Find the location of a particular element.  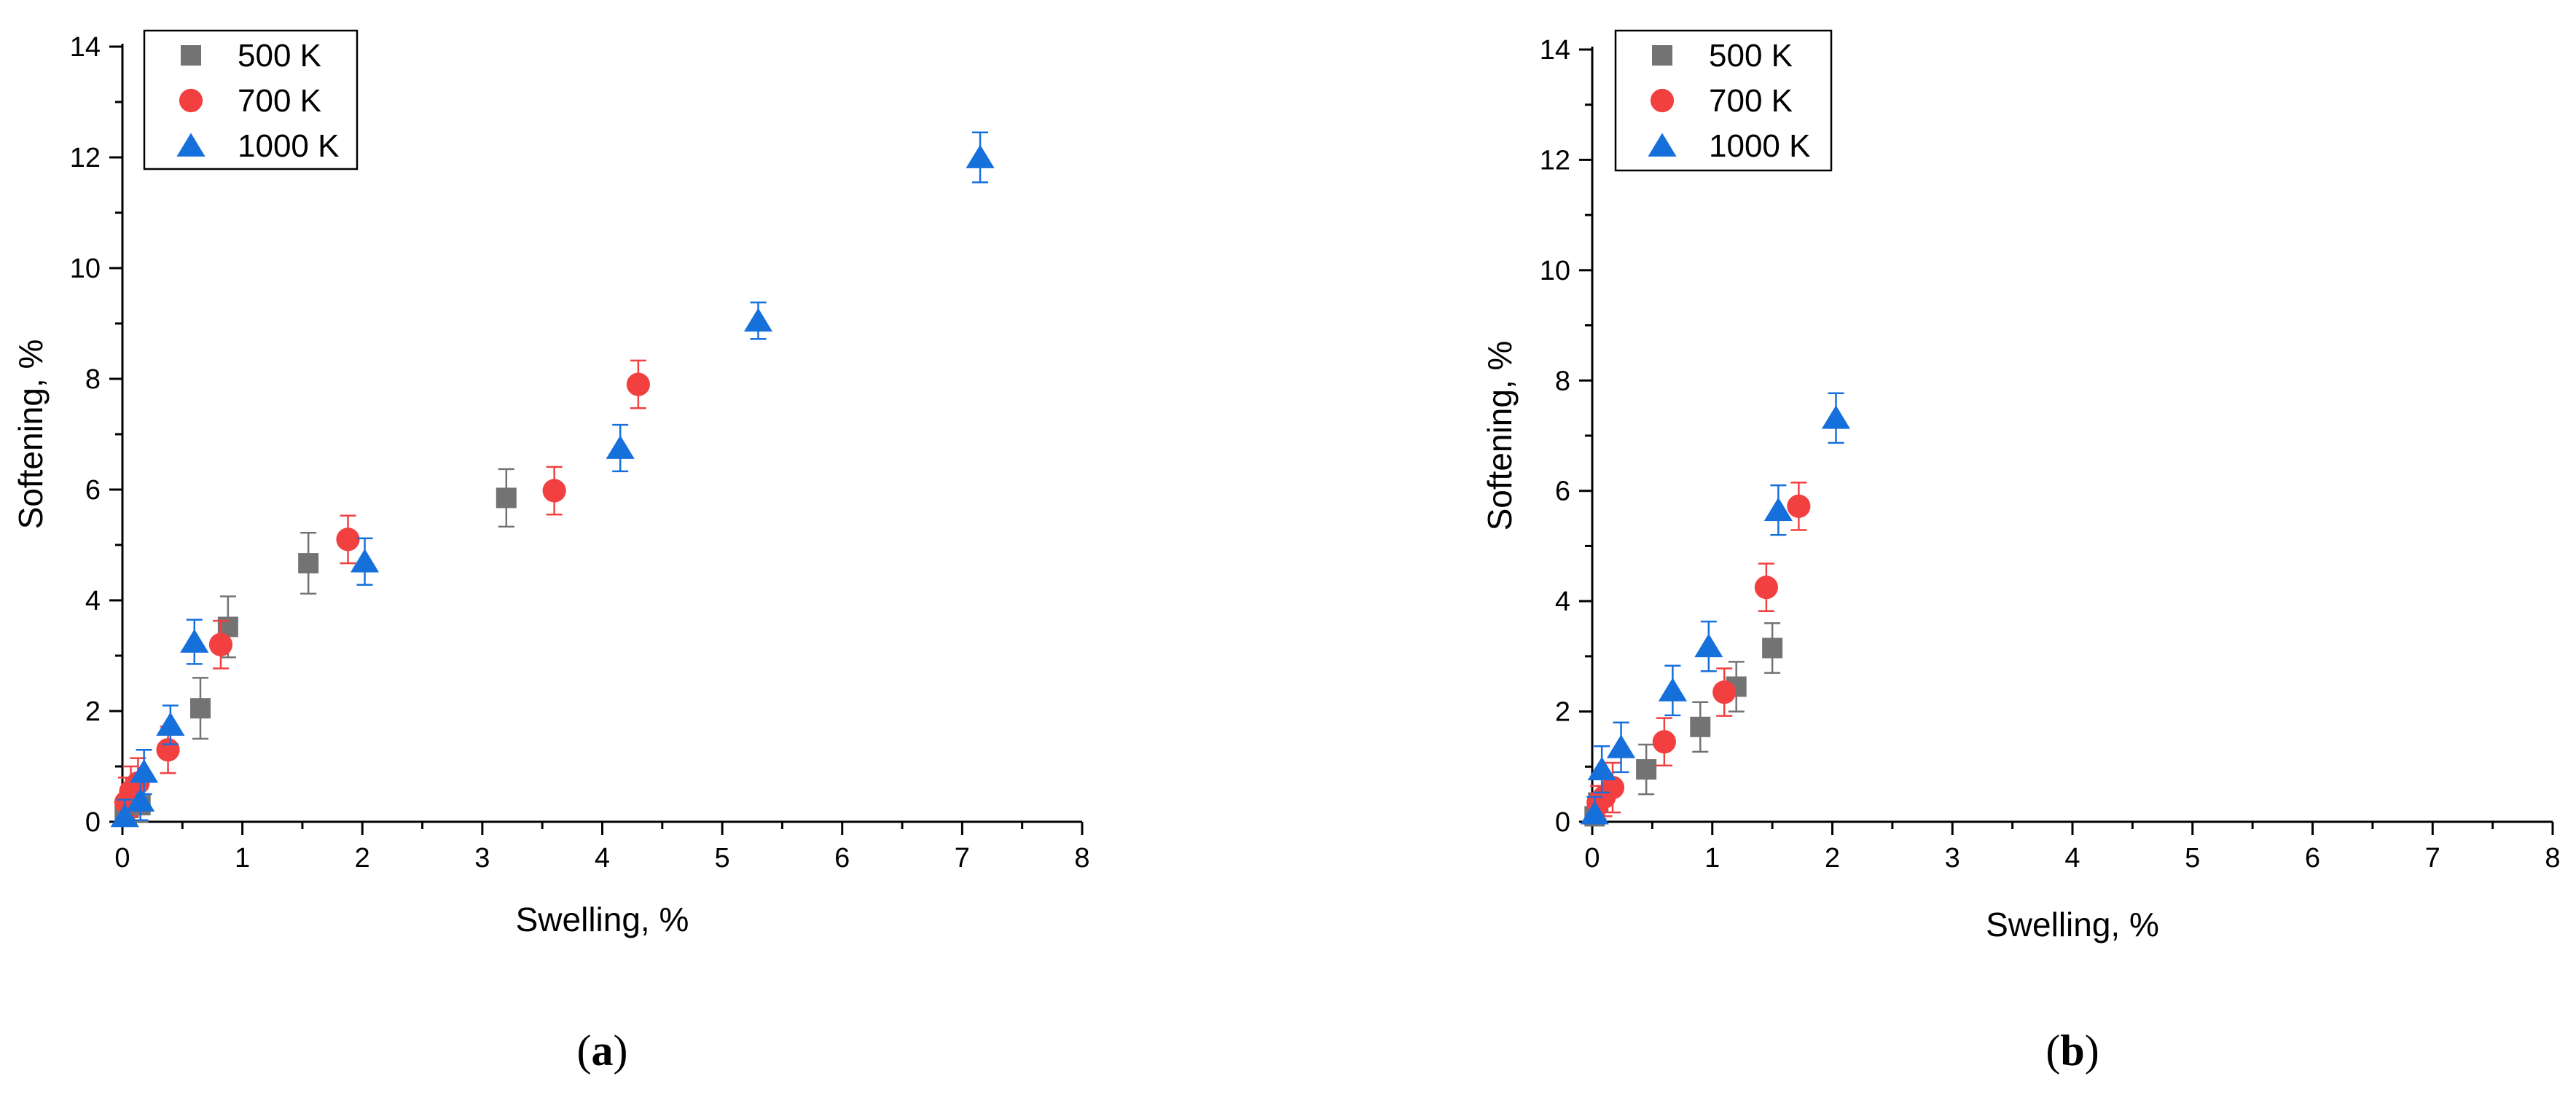

panel-label: (b) is located at coordinates (2072, 1051).